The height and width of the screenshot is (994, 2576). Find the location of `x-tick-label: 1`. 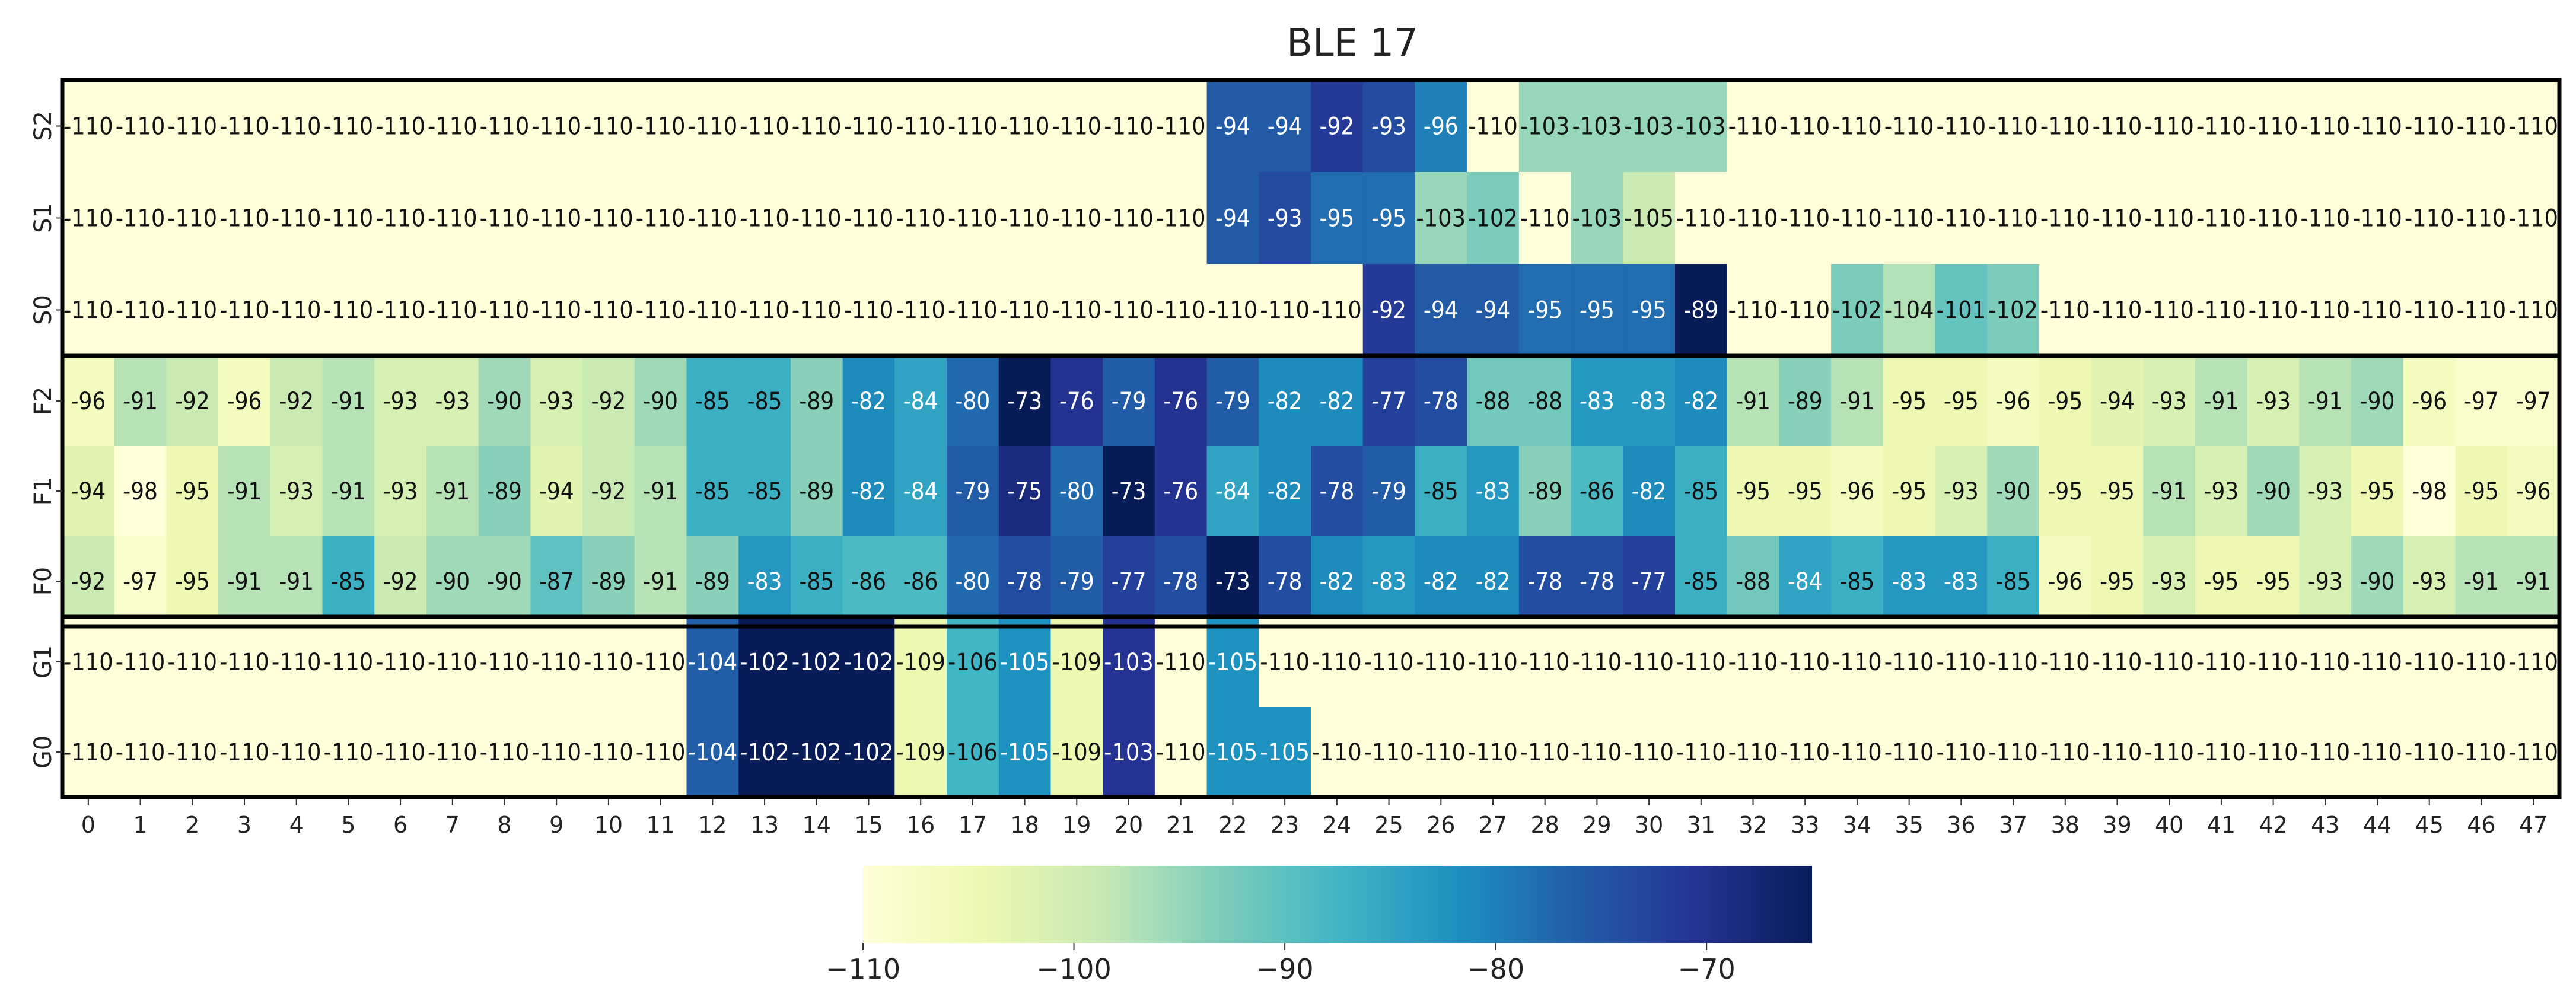

x-tick-label: 1 is located at coordinates (140, 825).